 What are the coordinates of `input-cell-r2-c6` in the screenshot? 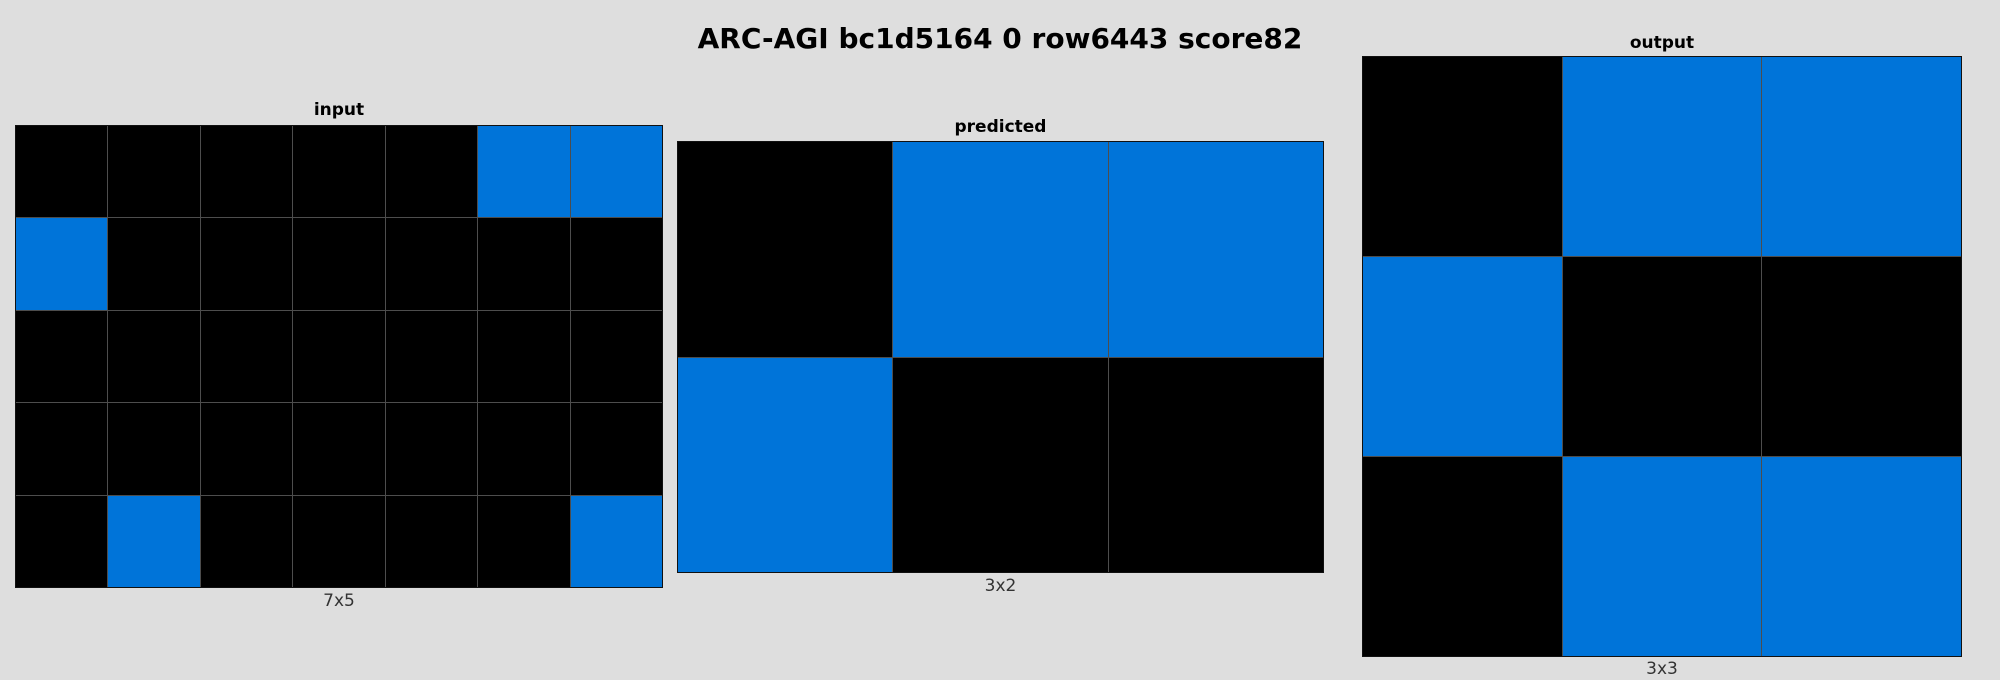 It's located at (616, 356).